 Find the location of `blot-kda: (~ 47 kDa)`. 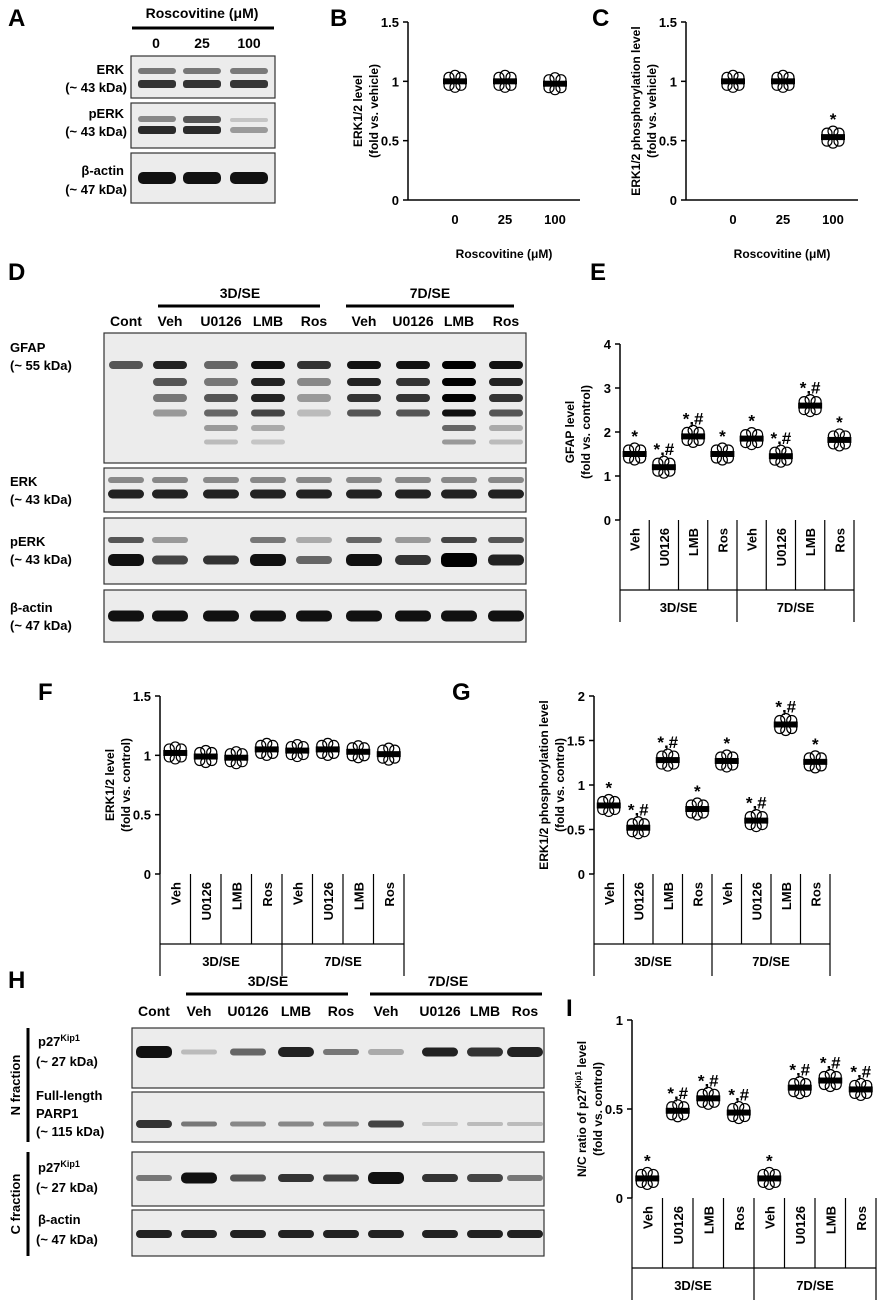

blot-kda: (~ 47 kDa) is located at coordinates (41, 625).